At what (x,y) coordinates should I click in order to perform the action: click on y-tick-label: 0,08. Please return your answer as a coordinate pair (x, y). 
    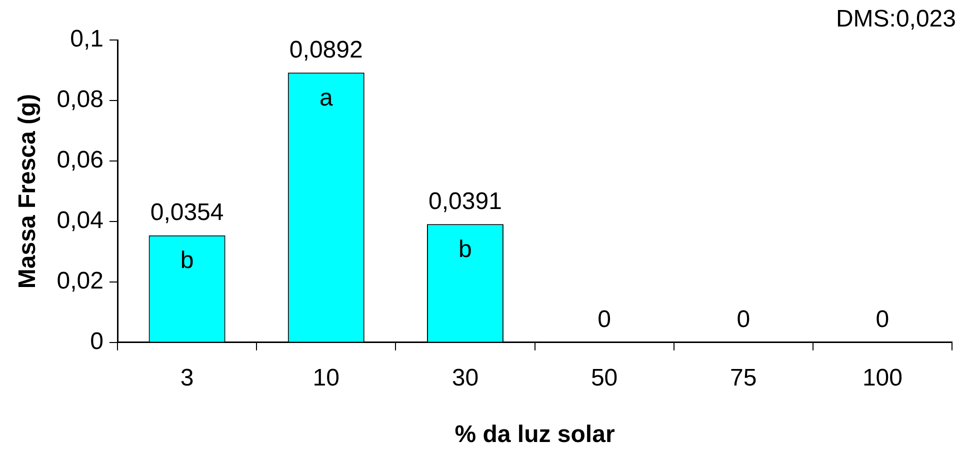
    Looking at the image, I should click on (80, 100).